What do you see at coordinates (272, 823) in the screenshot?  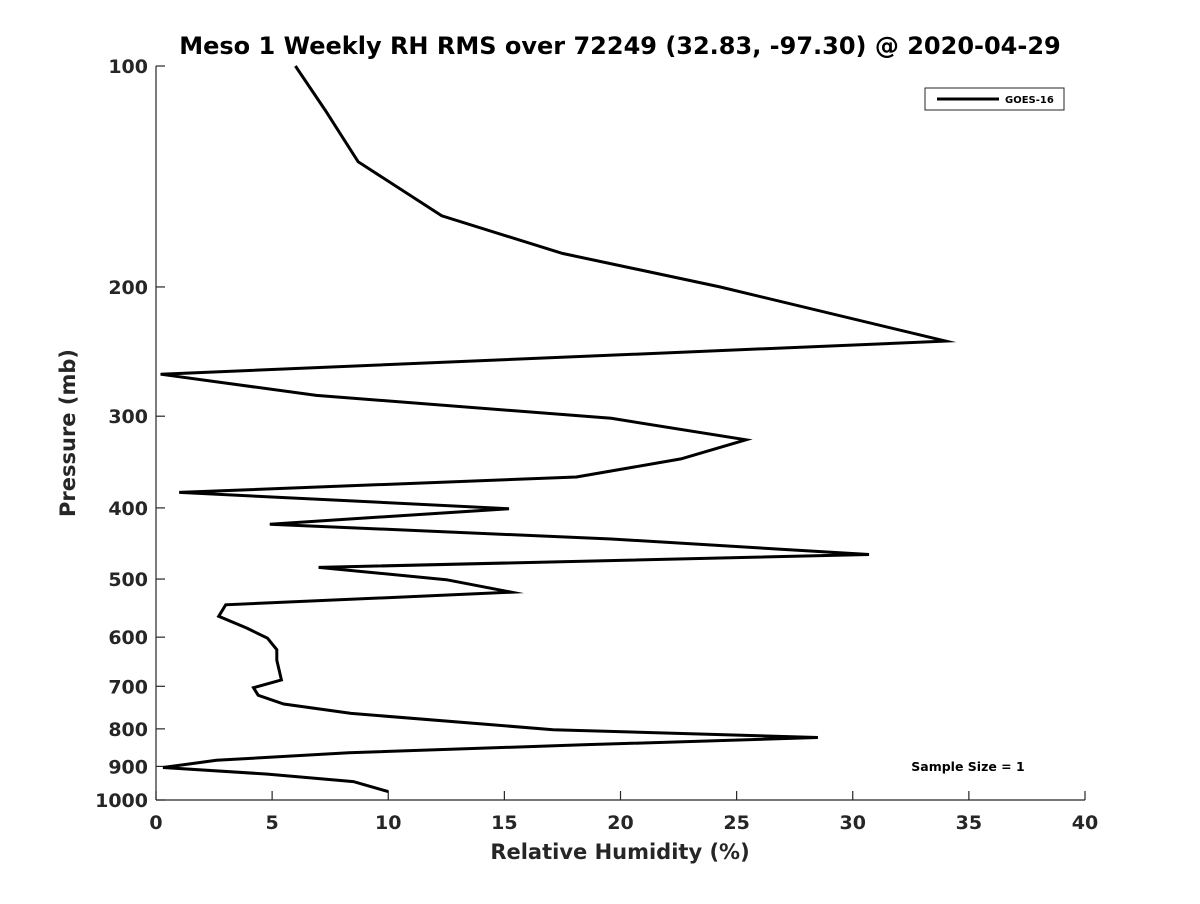 I see `x-tick-label: 5` at bounding box center [272, 823].